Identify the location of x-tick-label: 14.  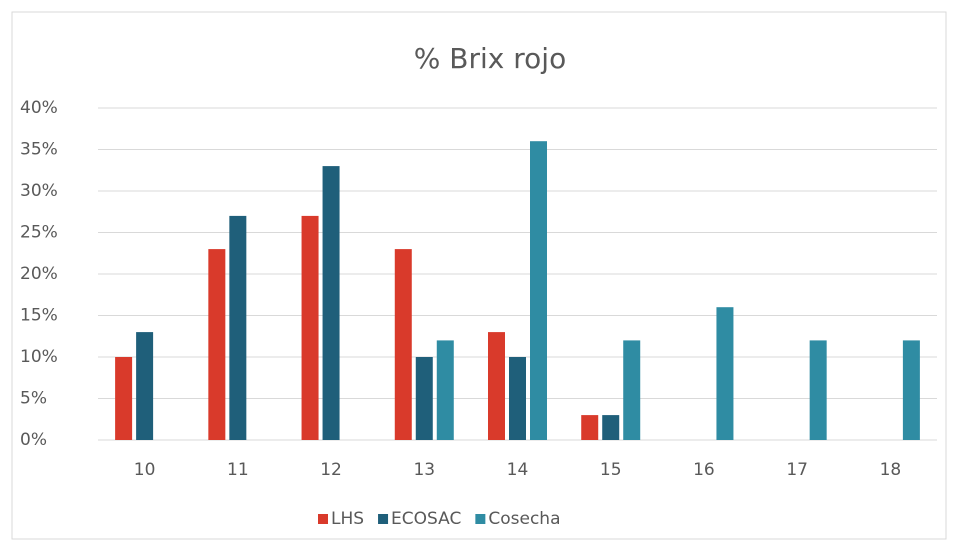
(518, 470).